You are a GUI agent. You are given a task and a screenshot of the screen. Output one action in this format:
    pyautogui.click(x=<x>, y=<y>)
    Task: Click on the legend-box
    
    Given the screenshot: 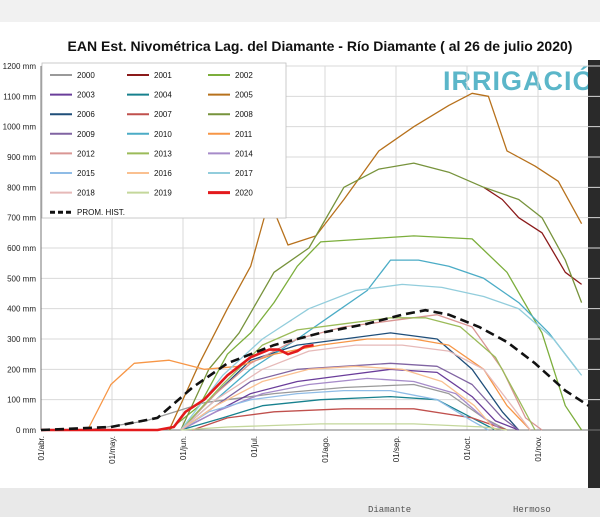 What is the action you would take?
    pyautogui.click(x=164, y=140)
    